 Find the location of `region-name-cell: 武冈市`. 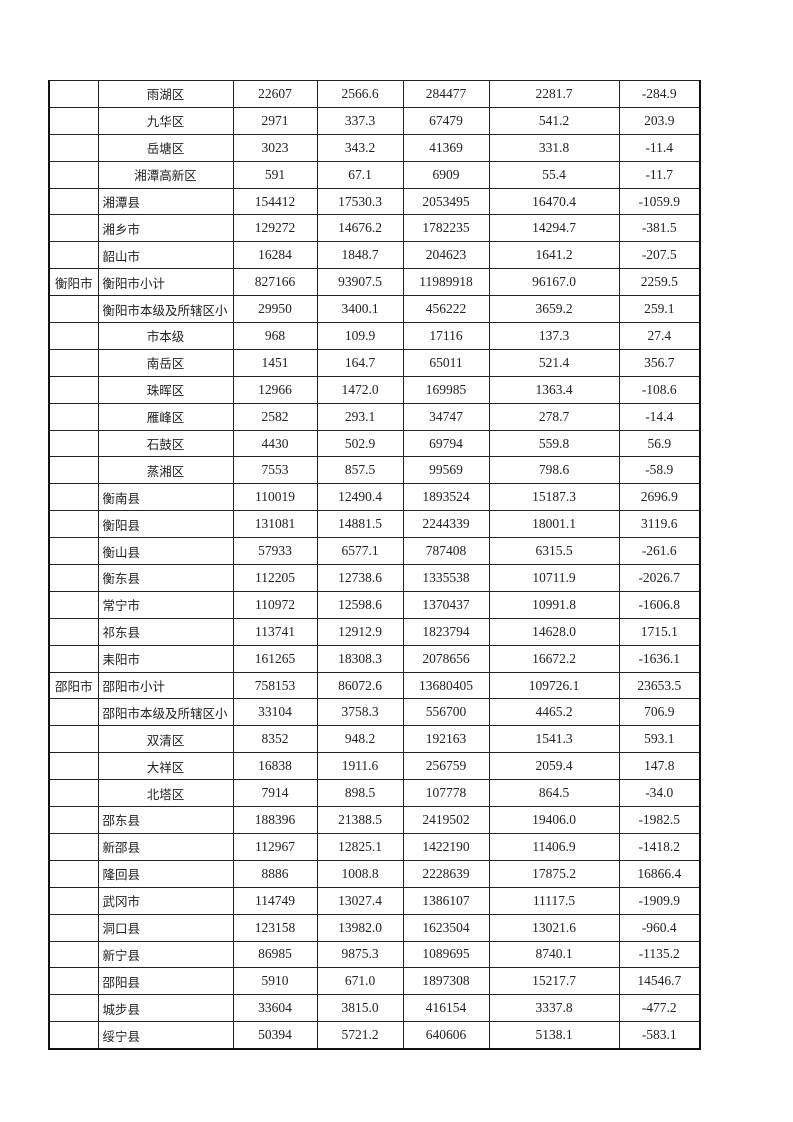

region-name-cell: 武冈市 is located at coordinates (165, 900).